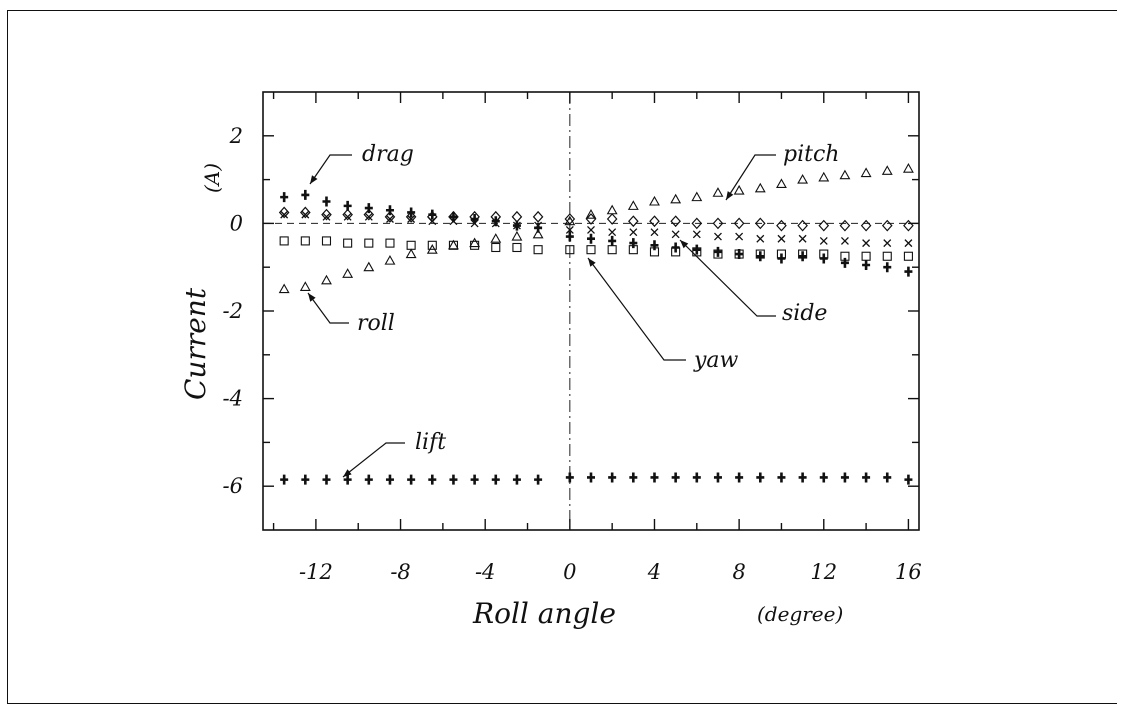 This screenshot has height=713, width=1123. I want to click on yaw-leader, so click(636, 309).